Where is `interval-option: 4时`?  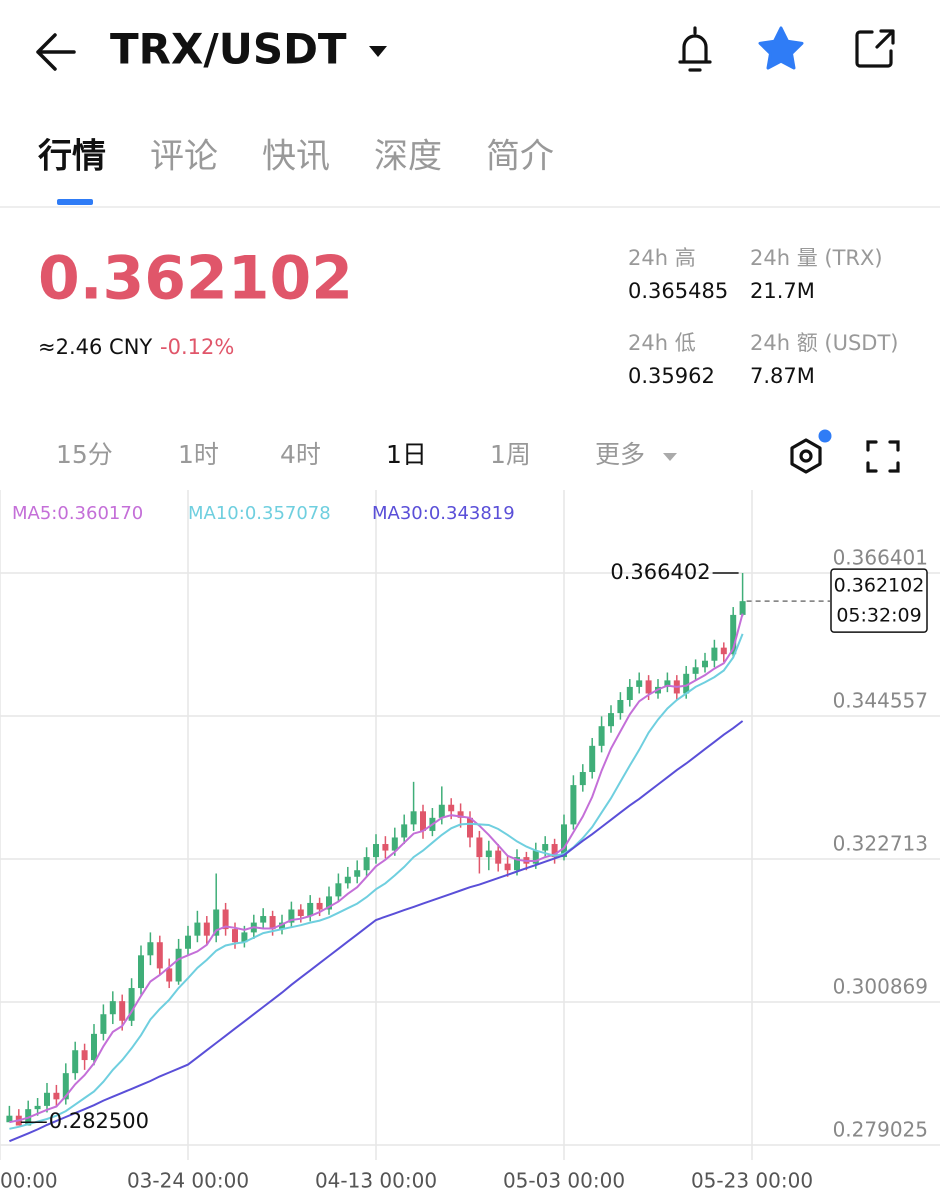
interval-option: 4时 is located at coordinates (300, 454).